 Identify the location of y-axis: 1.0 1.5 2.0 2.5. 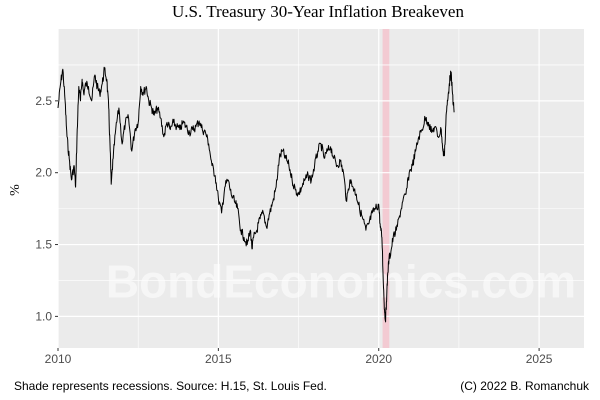
(46, 208).